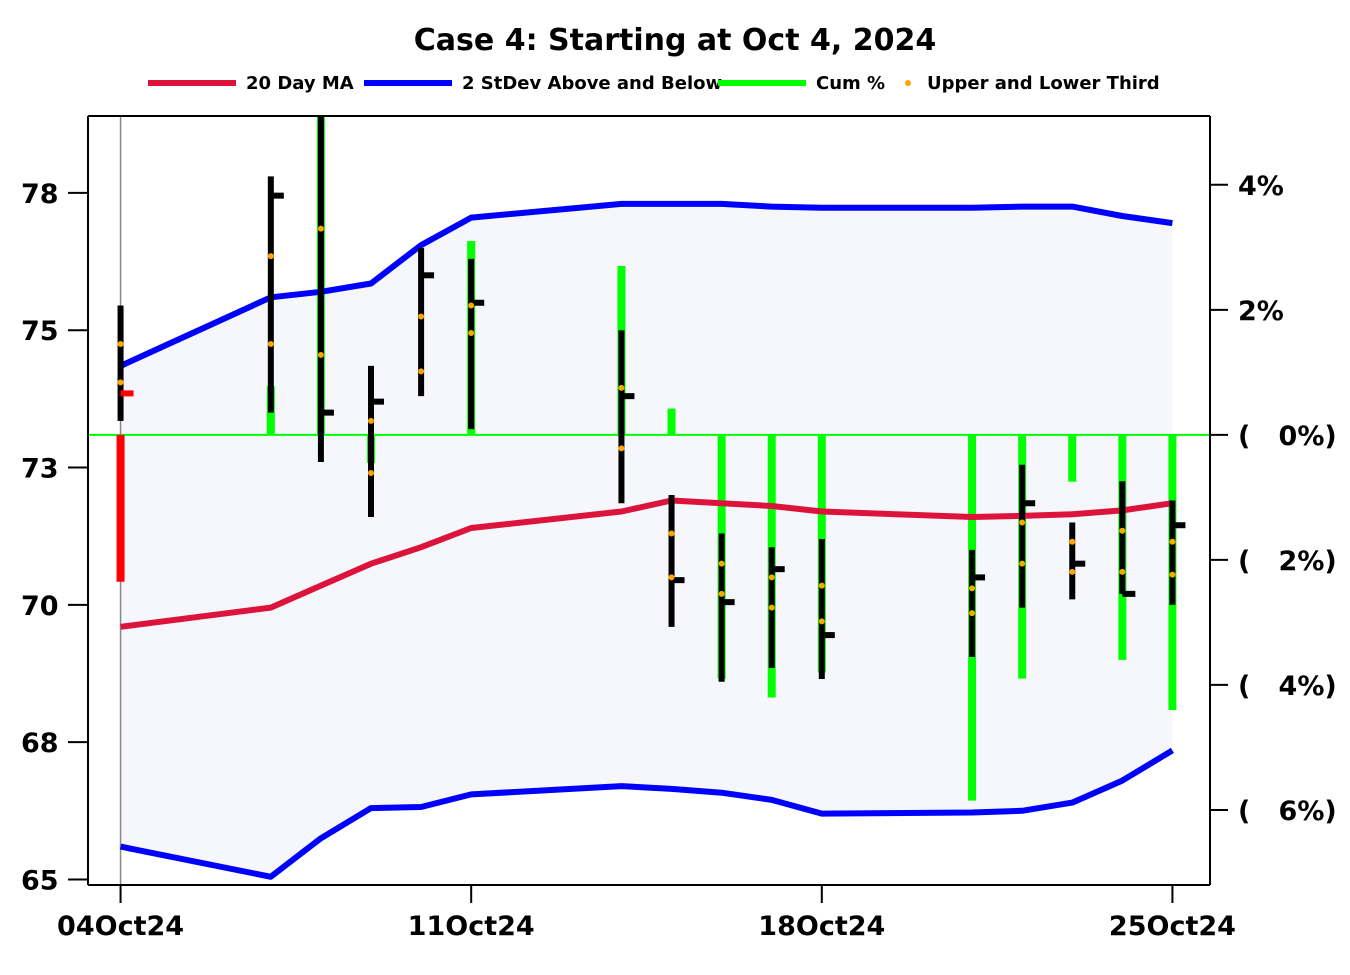 This screenshot has height=975, width=1350. Describe the element at coordinates (1261, 311) in the screenshot. I see `y-right-tick-label: 2%` at that location.